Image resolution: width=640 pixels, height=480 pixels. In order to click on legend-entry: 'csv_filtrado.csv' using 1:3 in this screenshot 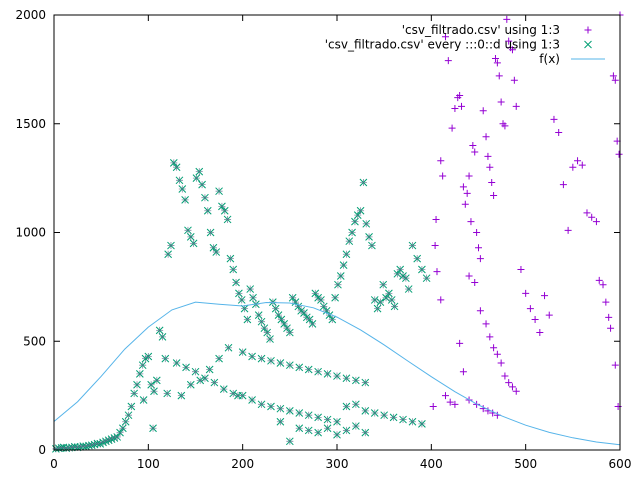, I will do `click(497, 30)`.